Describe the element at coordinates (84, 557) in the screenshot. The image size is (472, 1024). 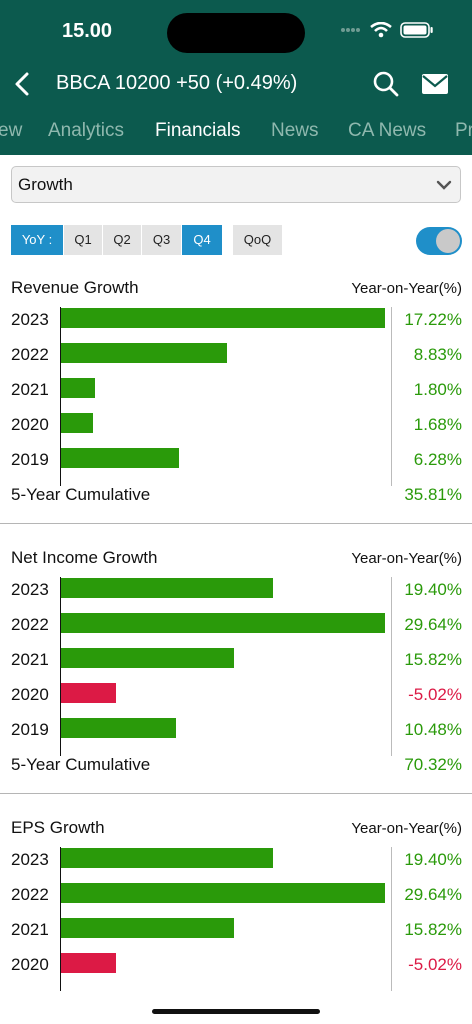
I see `section-title: Net Income Growth` at that location.